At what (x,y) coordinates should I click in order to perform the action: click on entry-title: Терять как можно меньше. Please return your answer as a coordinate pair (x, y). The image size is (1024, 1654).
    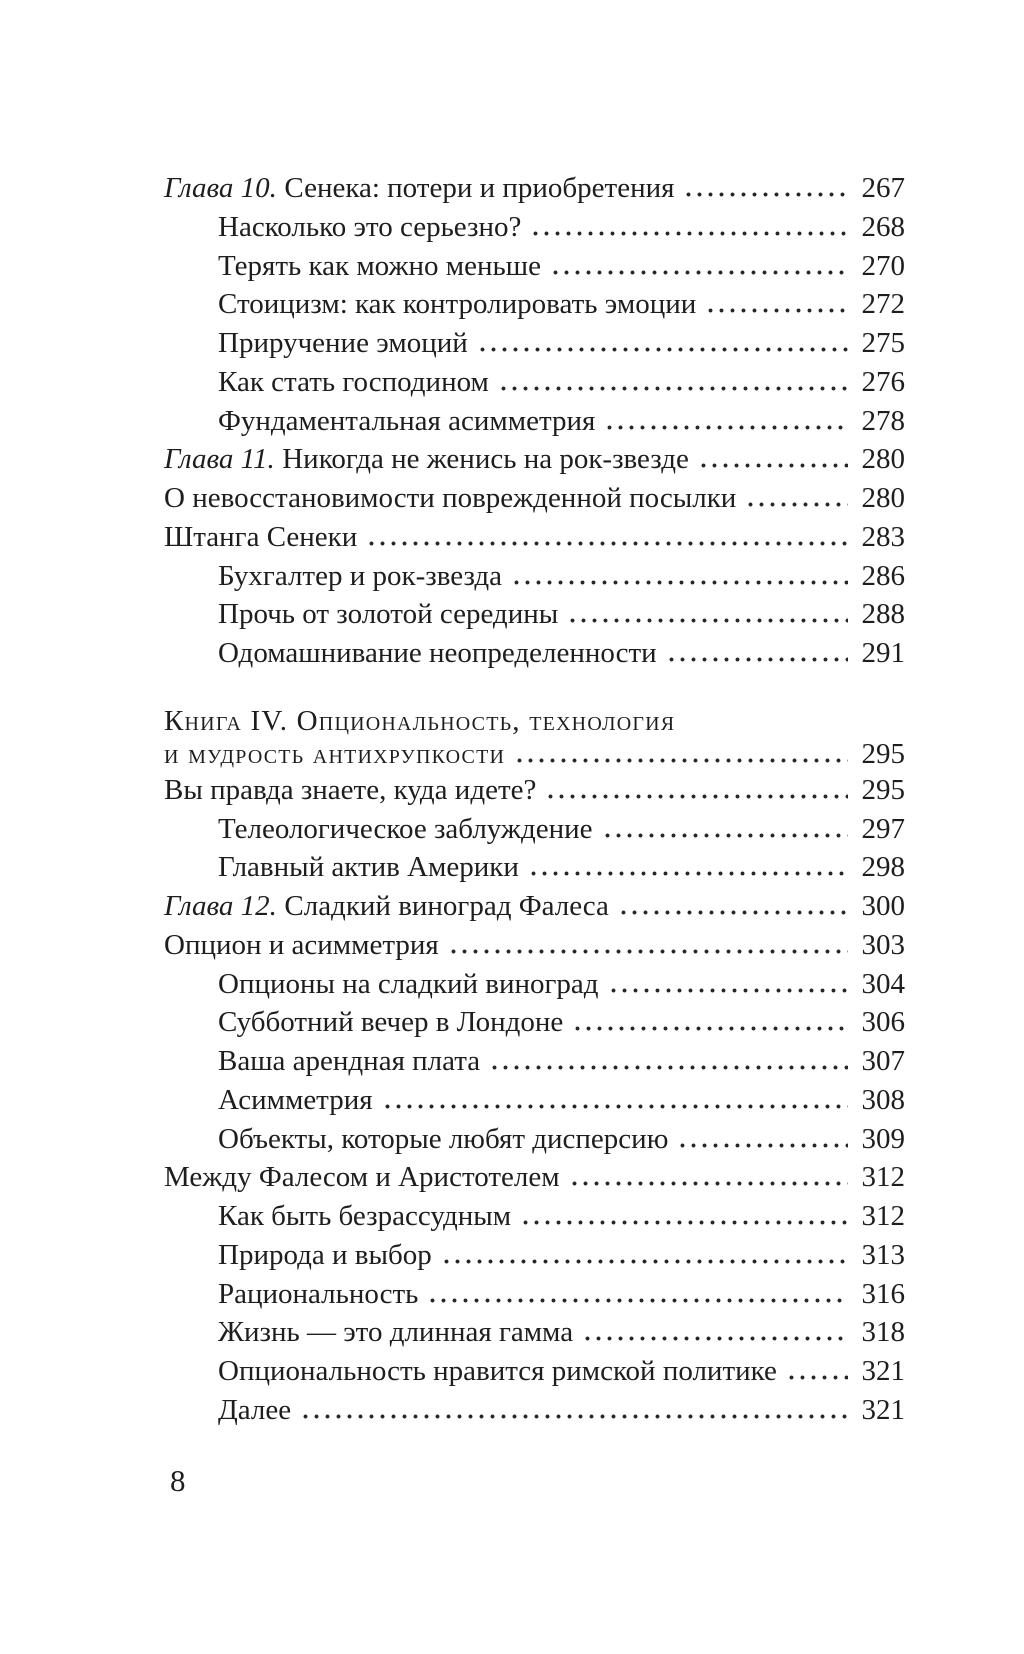
    Looking at the image, I should click on (379, 265).